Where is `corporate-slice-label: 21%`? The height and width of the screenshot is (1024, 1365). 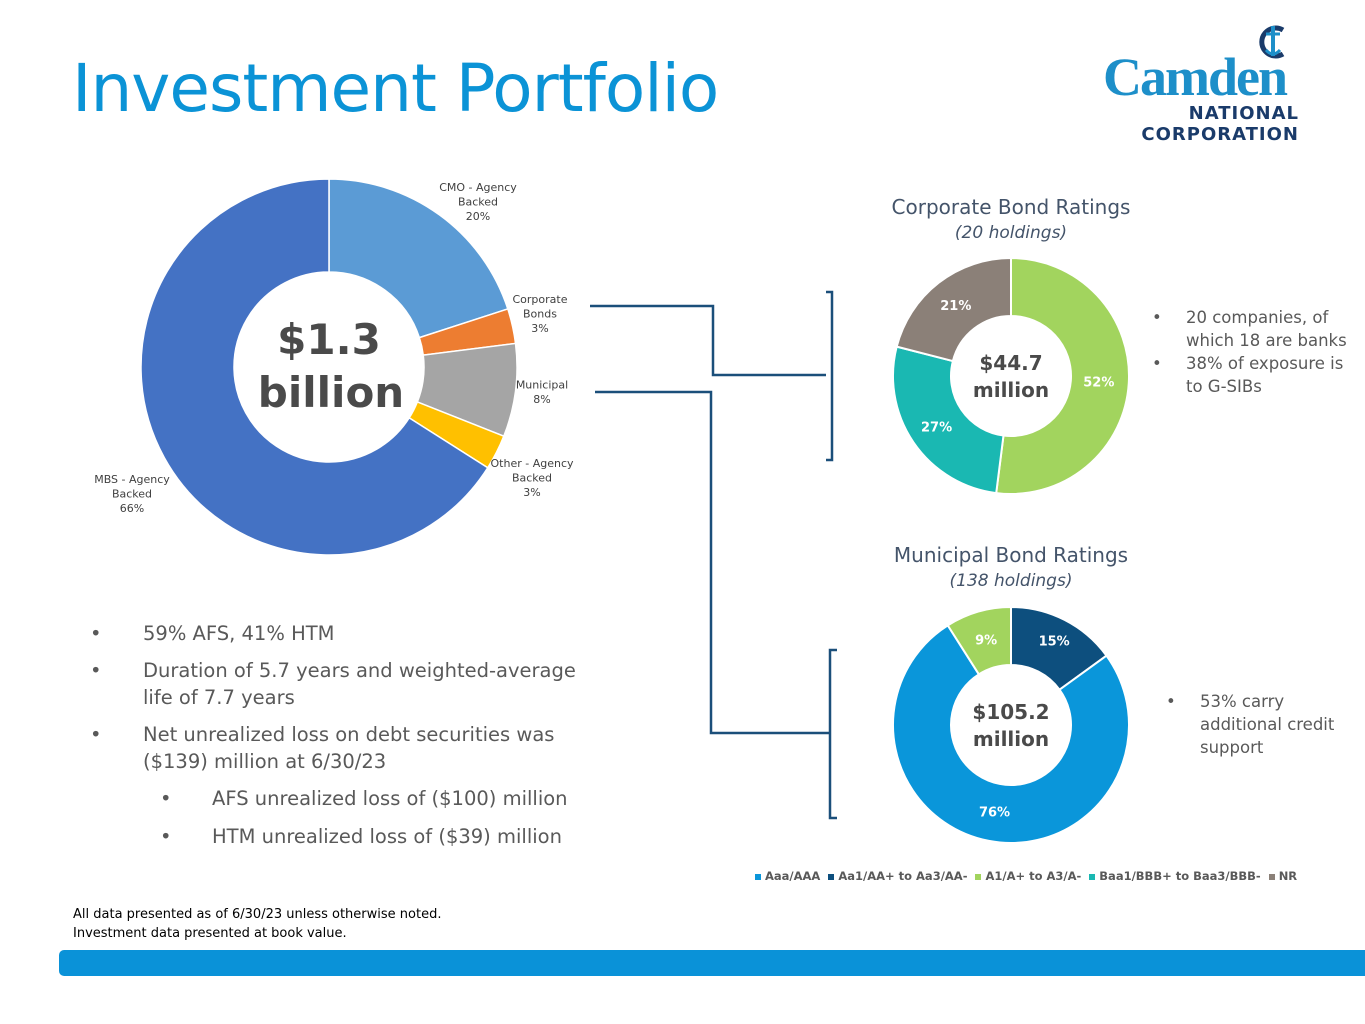
corporate-slice-label: 21% is located at coordinates (955, 306).